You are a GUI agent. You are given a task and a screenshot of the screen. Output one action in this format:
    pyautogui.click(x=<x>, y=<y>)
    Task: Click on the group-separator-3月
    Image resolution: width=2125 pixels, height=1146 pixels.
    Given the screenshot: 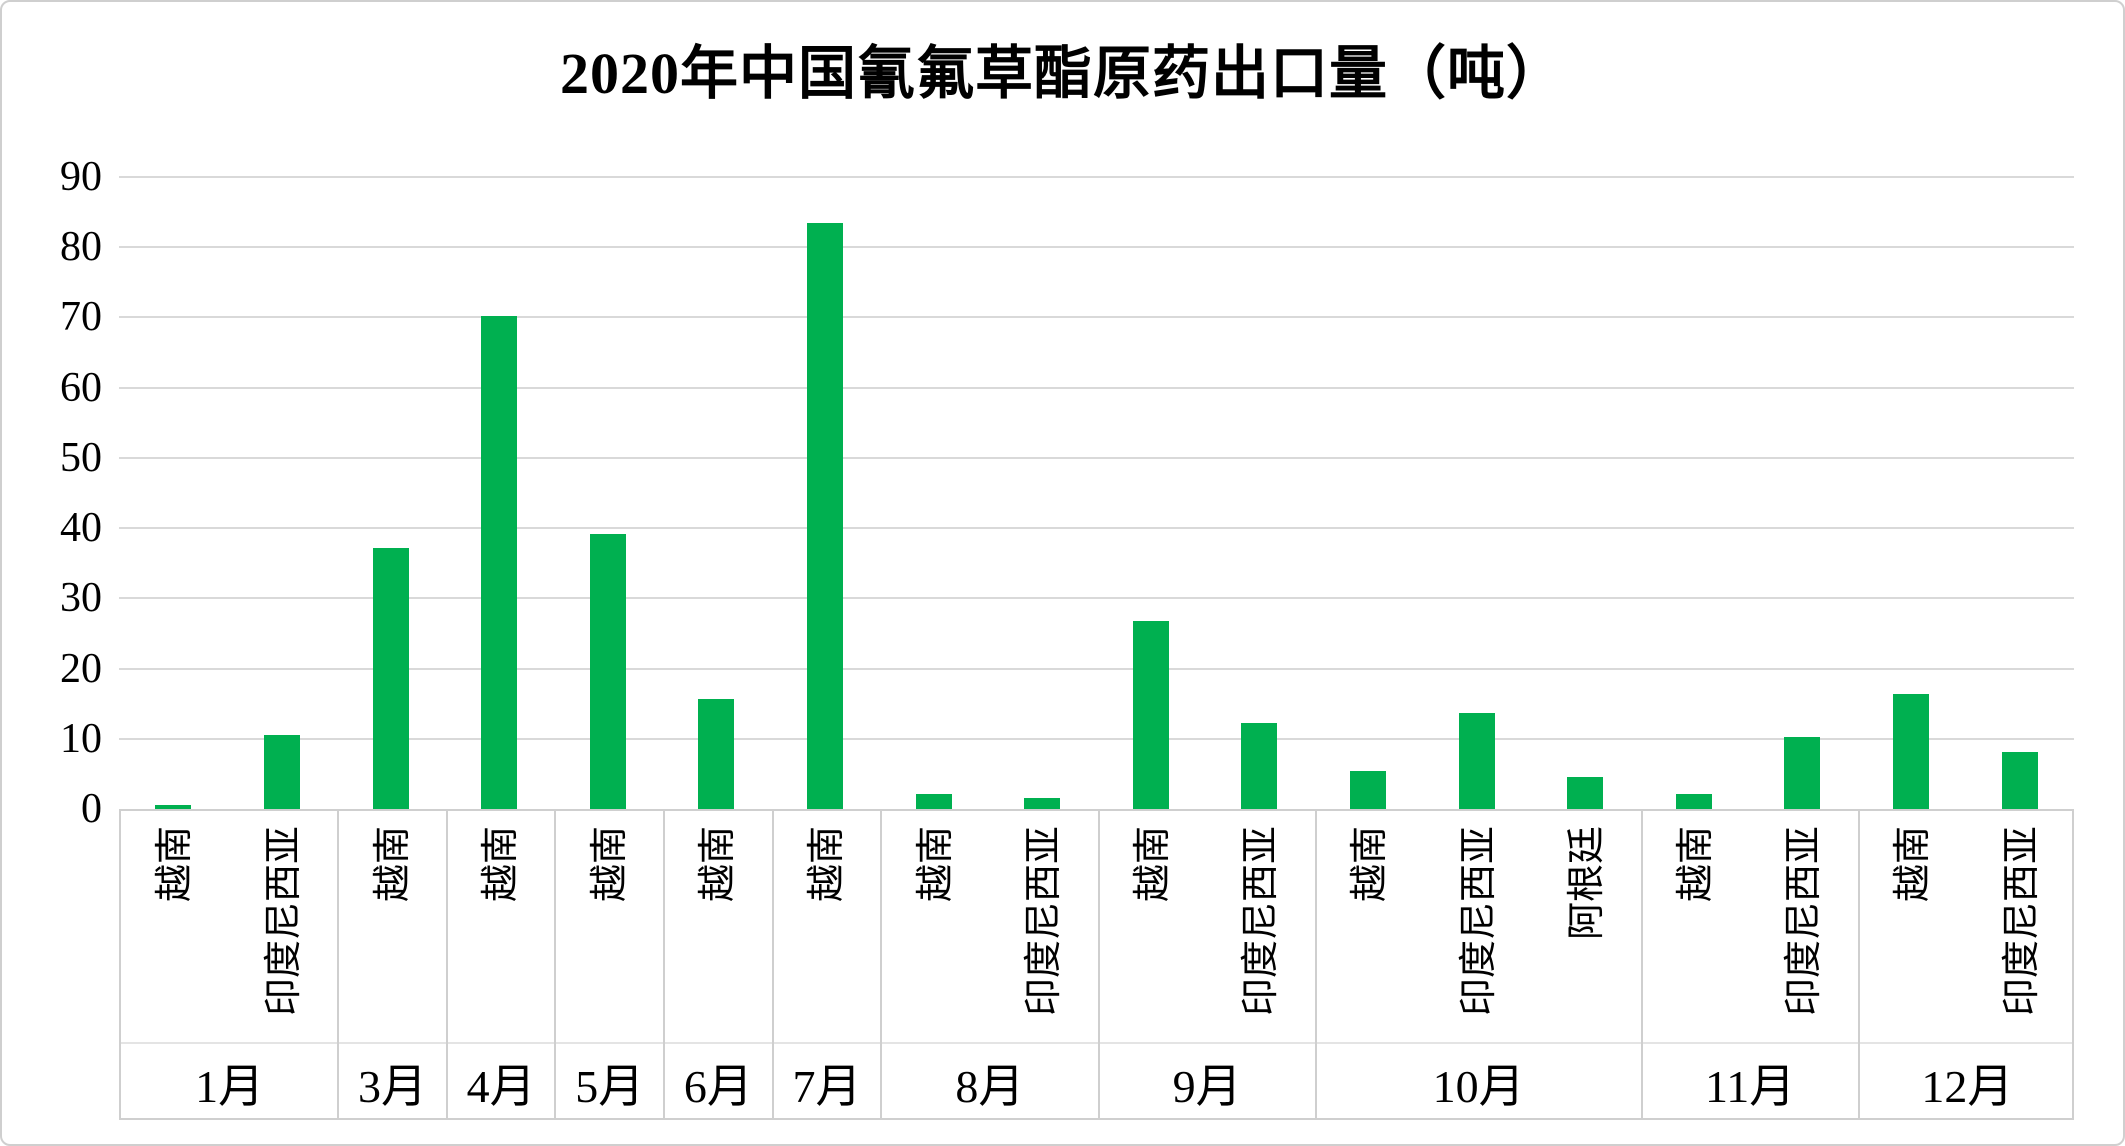 What is the action you would take?
    pyautogui.click(x=446, y=964)
    